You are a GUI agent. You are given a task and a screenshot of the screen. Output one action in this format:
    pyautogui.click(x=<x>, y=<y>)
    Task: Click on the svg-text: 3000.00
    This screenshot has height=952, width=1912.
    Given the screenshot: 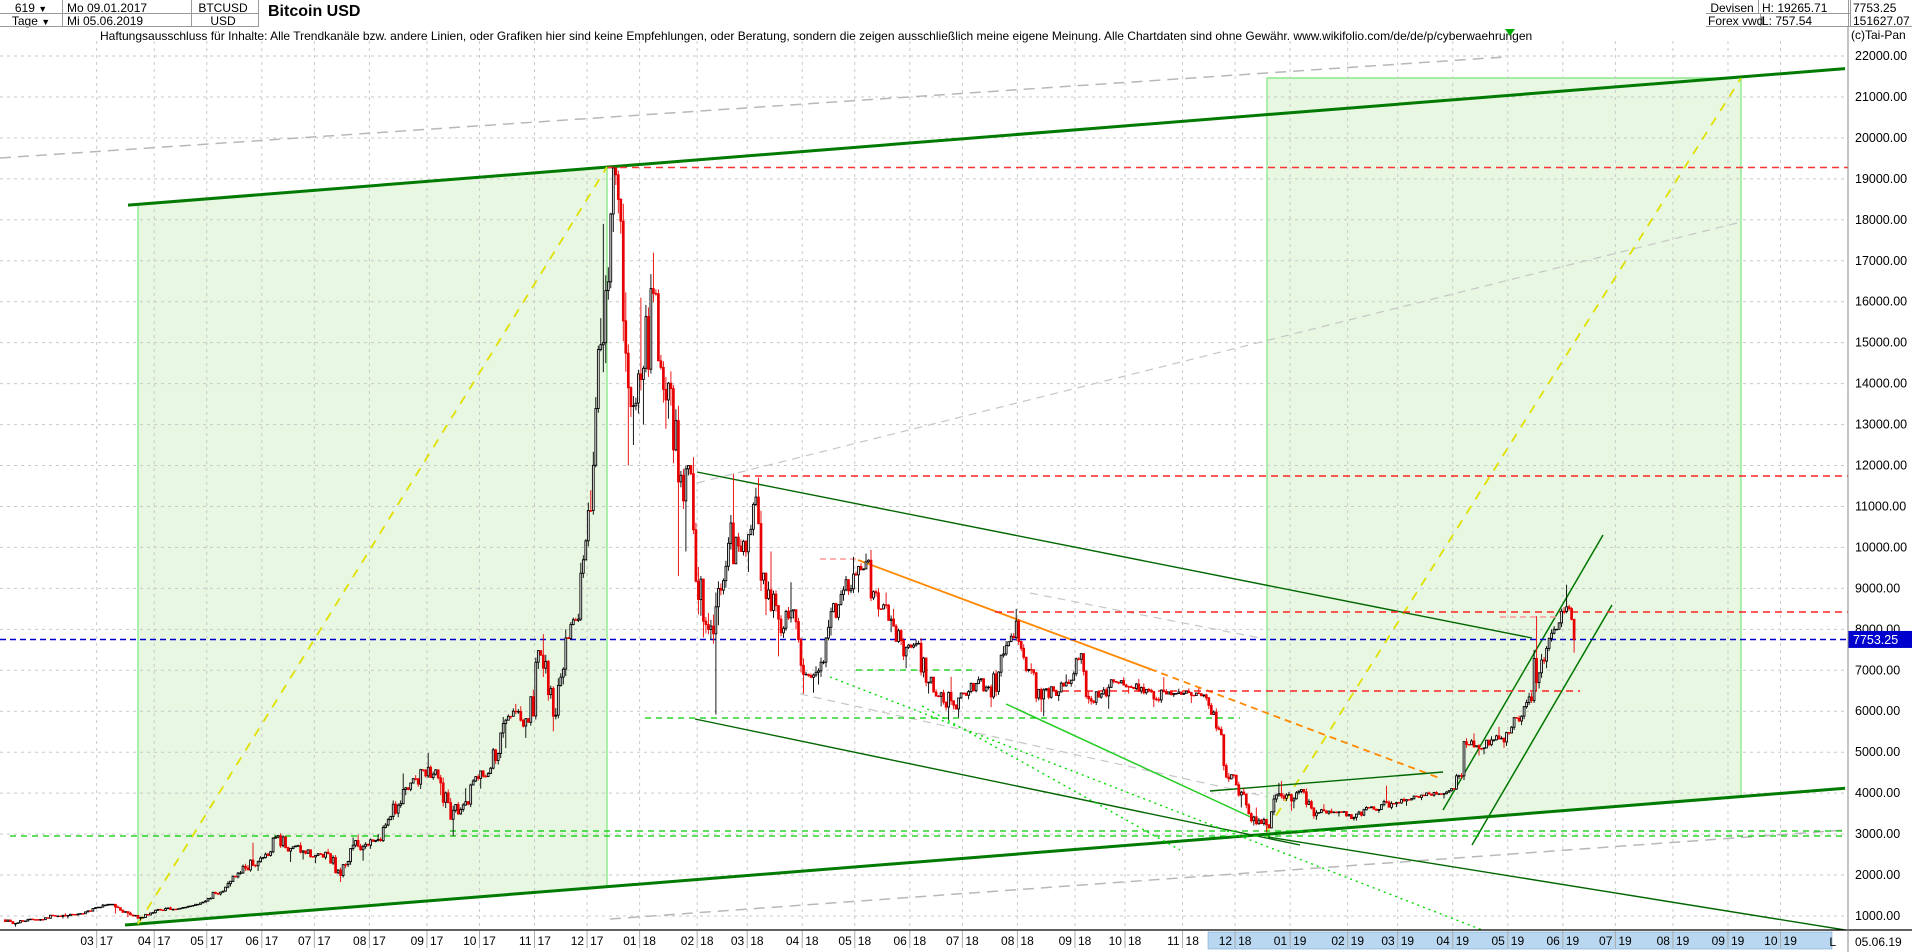 What is the action you would take?
    pyautogui.click(x=1877, y=834)
    